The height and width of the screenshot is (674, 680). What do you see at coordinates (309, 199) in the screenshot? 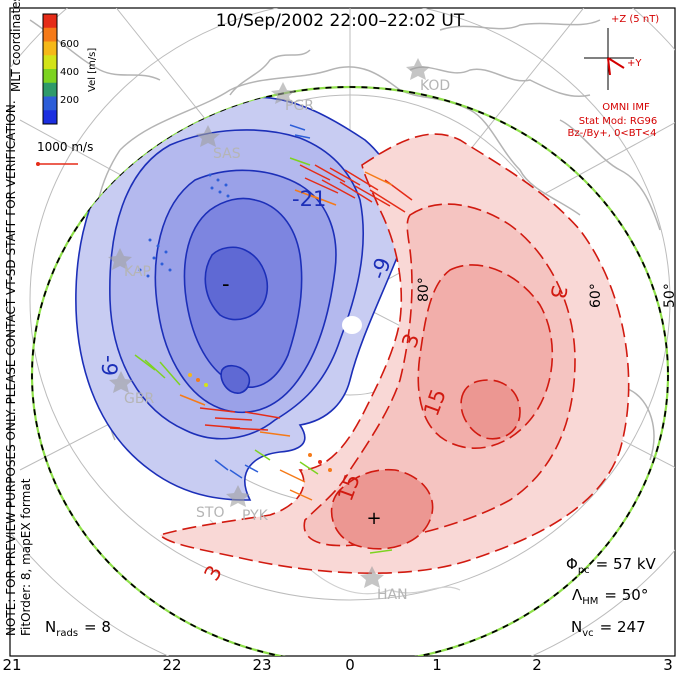
I see `contour-label-neg-21: -21` at bounding box center [309, 199].